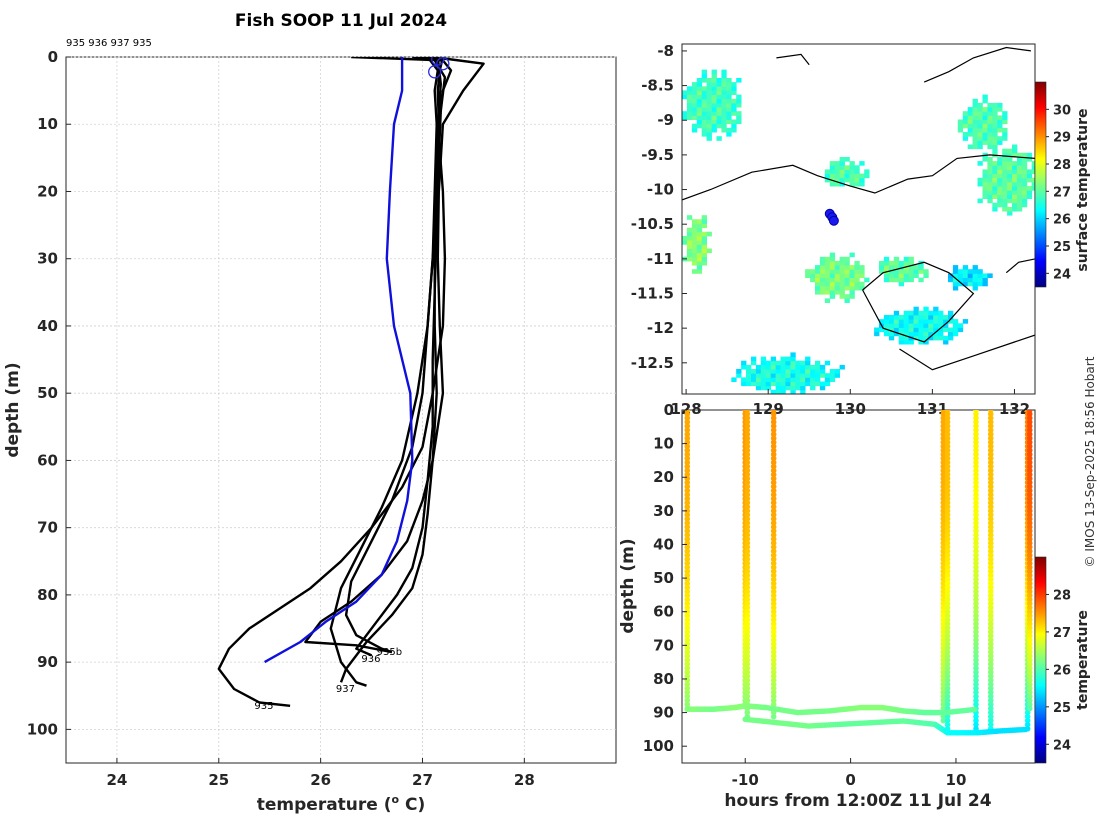  Describe the element at coordinates (53, 57) in the screenshot. I see `profile-y-tick-label: 0` at that location.